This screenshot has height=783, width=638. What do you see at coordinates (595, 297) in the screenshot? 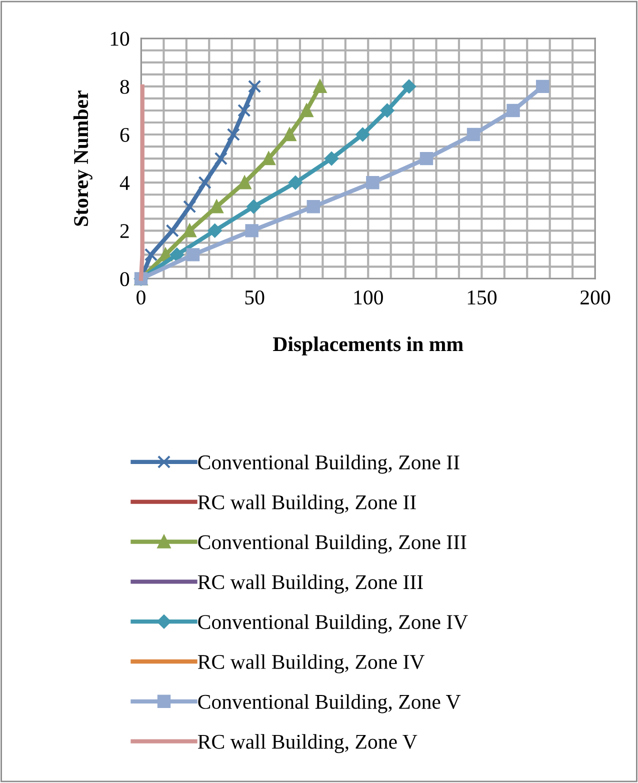
I see `x-tick-label: 200` at bounding box center [595, 297].